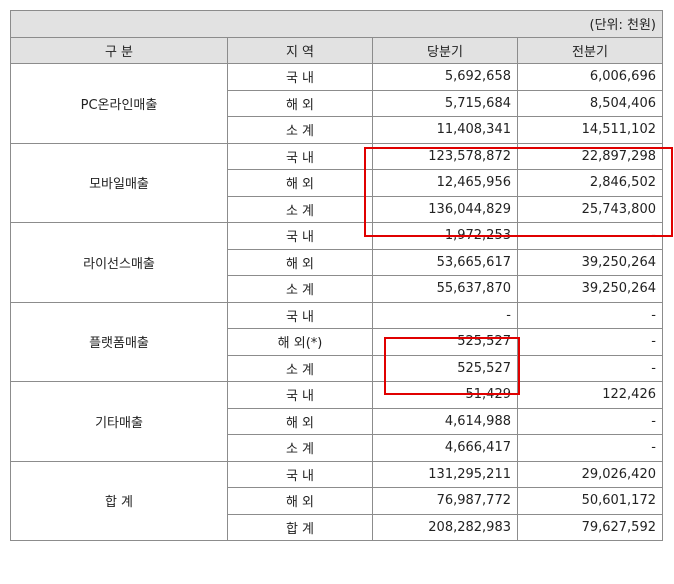  I want to click on unit-row: (단위: 천원), so click(336, 24).